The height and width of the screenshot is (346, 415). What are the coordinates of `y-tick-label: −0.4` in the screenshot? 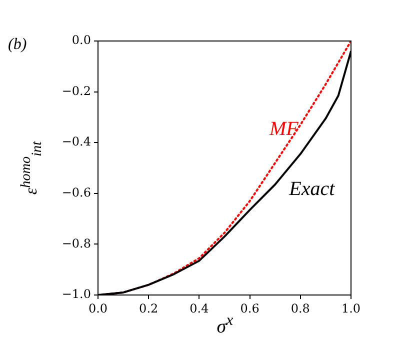 It's located at (77, 141).